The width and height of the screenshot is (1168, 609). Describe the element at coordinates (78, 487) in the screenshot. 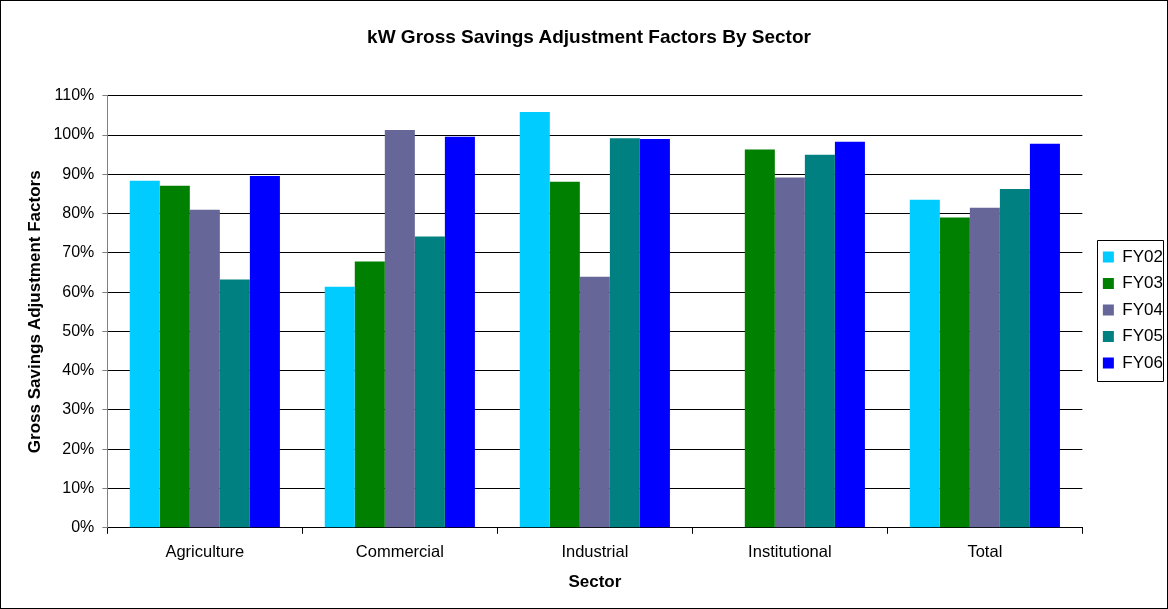

I see `y-tick-label: 10%` at that location.